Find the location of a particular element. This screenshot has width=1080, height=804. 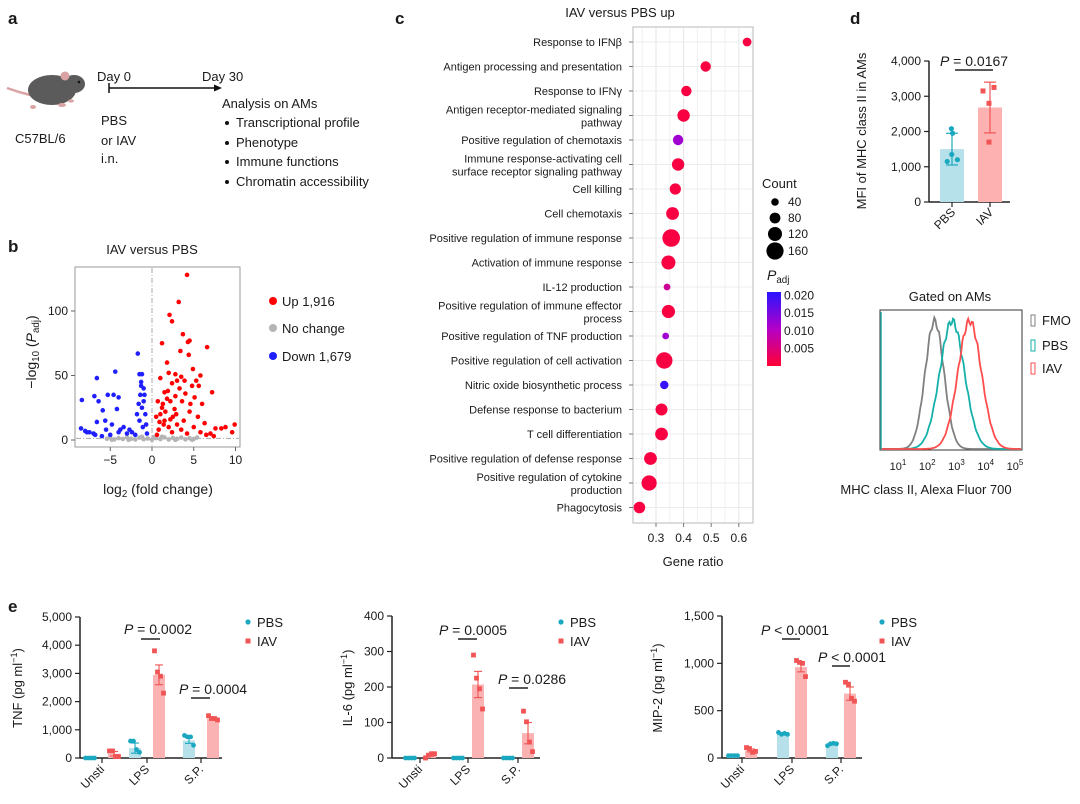

dotplot-term-line: Phagocytosis is located at coordinates (590, 509).